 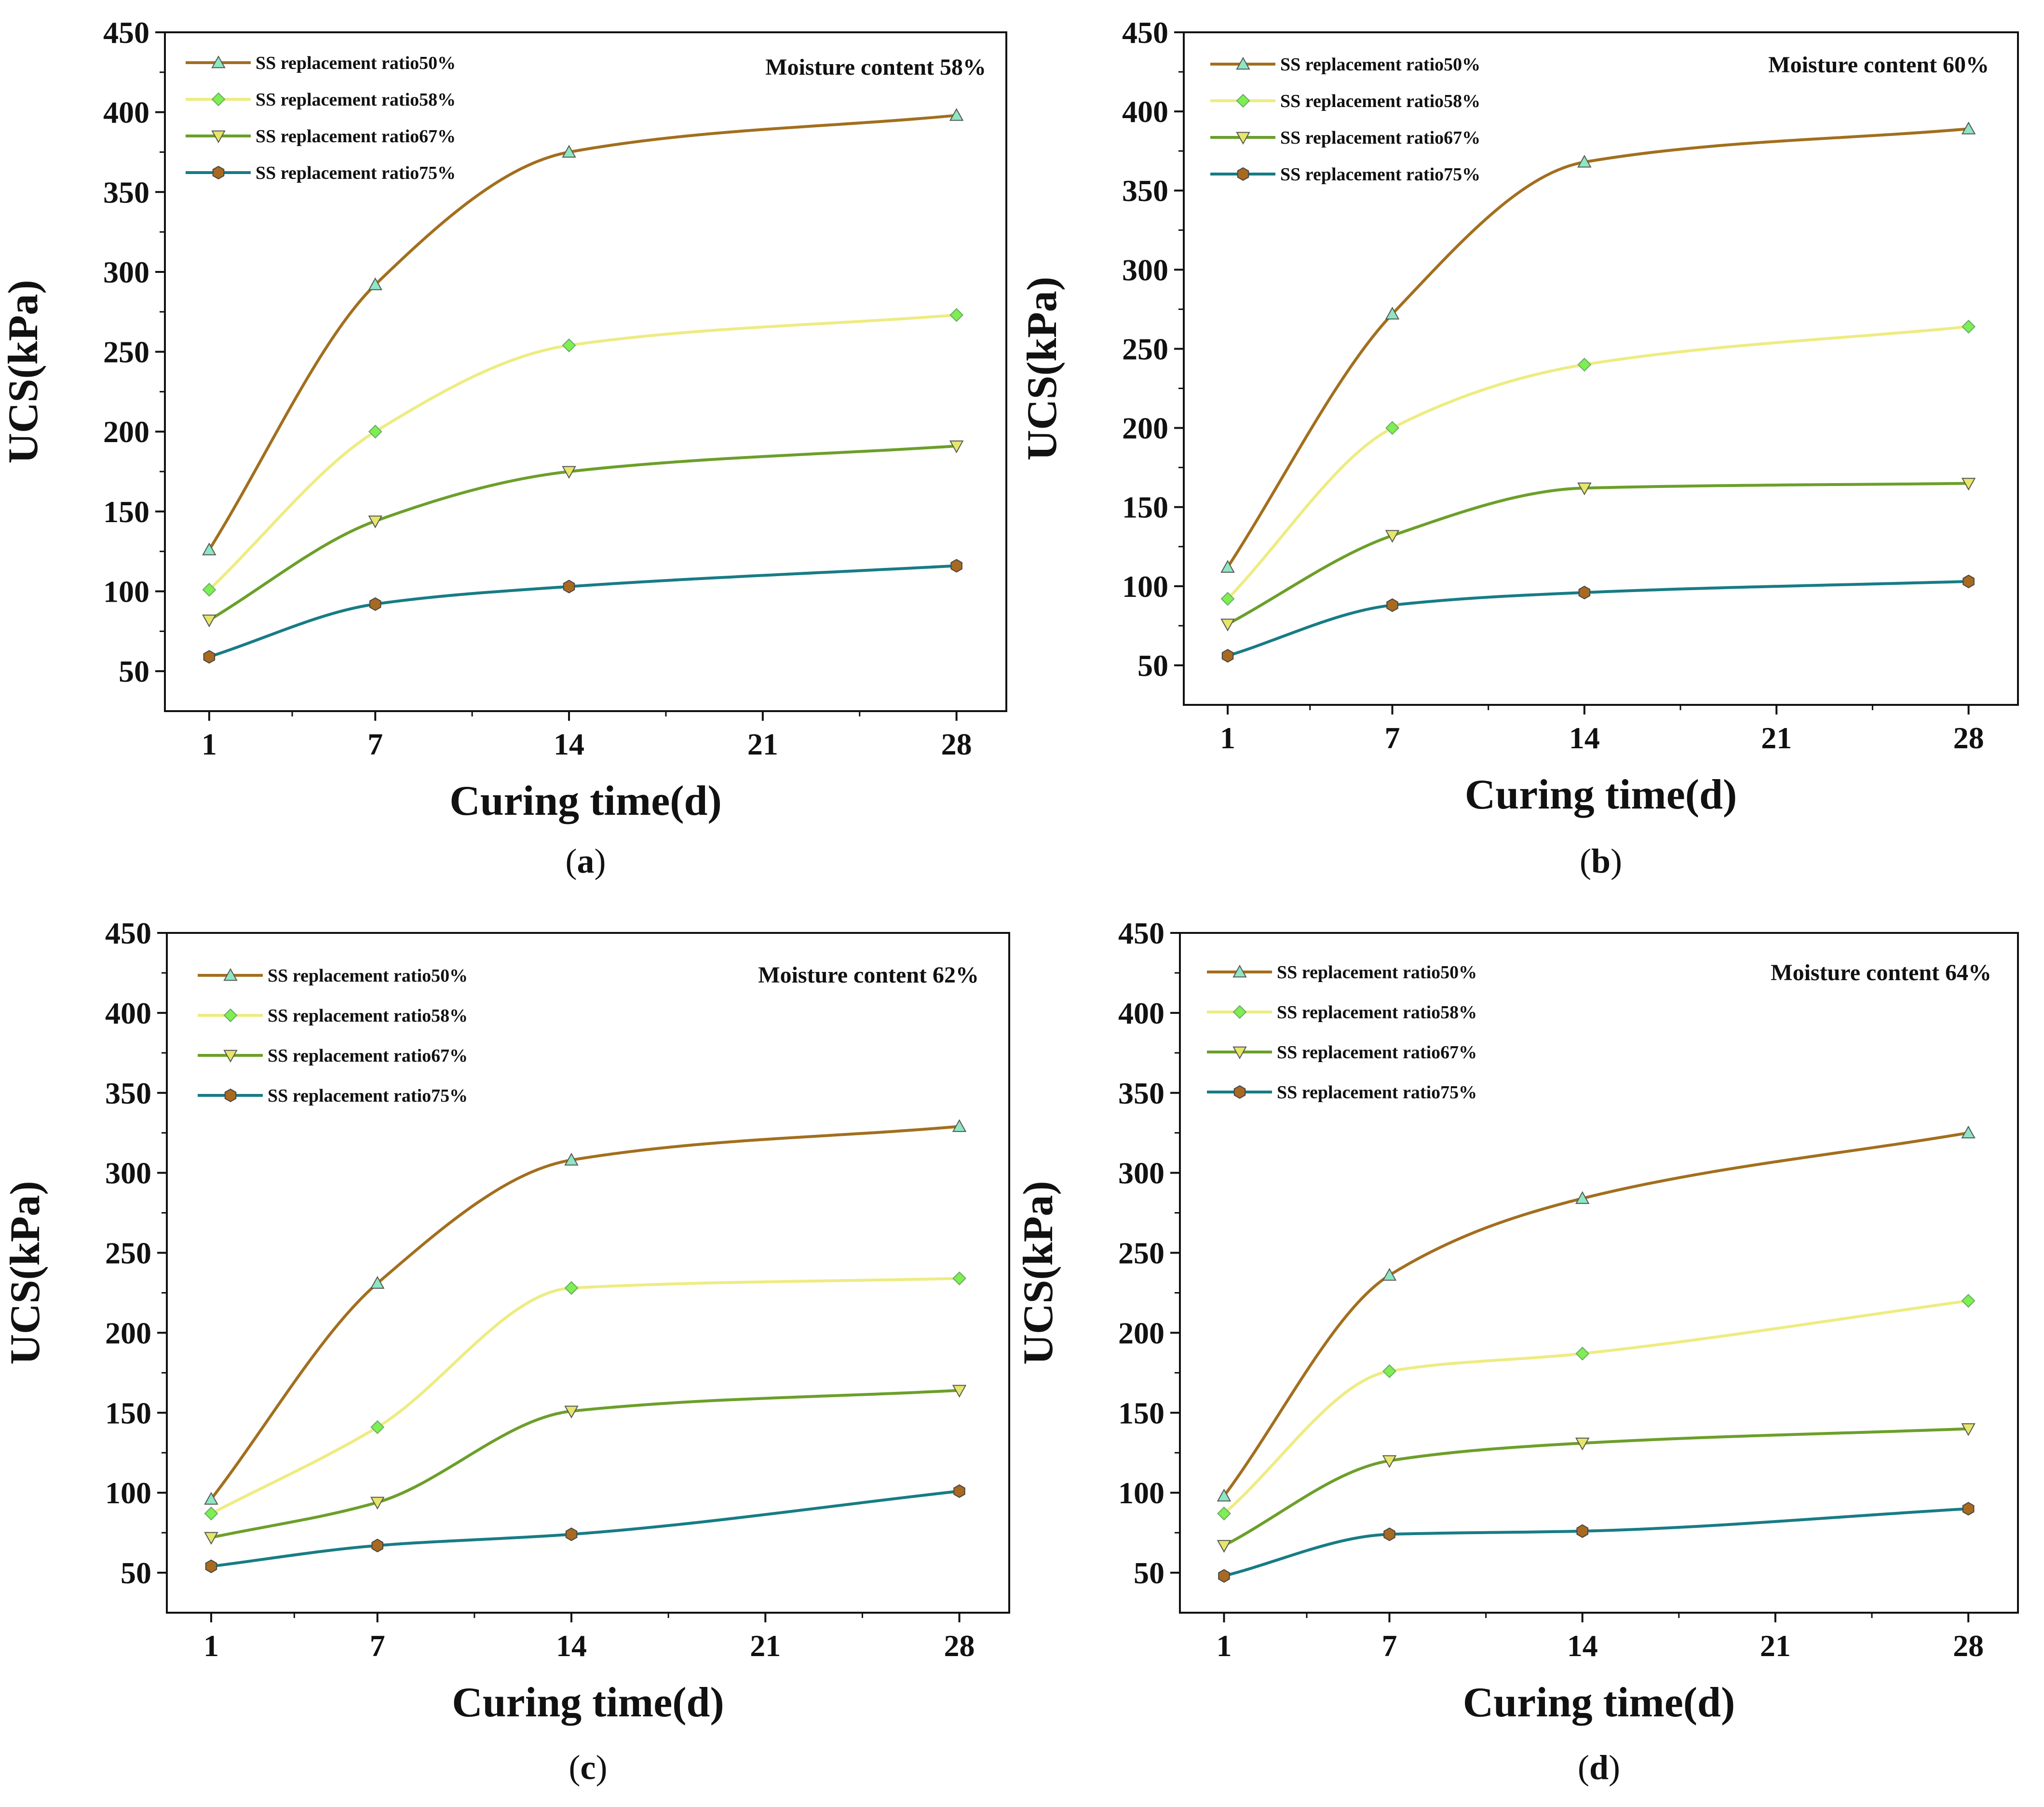 What do you see at coordinates (368, 1096) in the screenshot?
I see `legend-label: SS replacement ratio75%` at bounding box center [368, 1096].